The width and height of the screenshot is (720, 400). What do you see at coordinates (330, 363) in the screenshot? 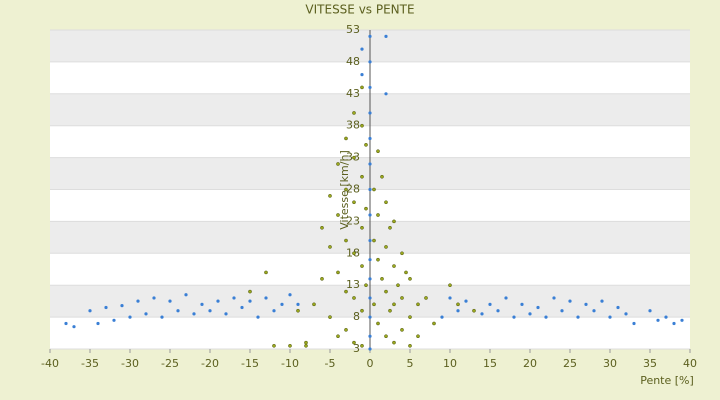
I see `x-tick-label: -5` at bounding box center [330, 363].